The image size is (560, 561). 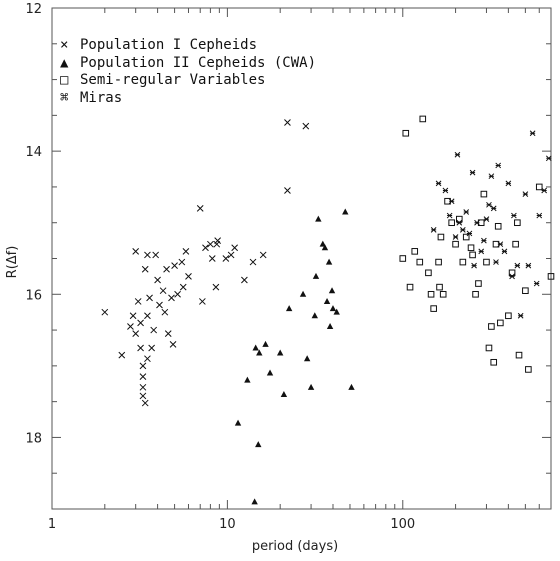 I want to click on x-tick-label: 100, so click(x=402, y=524).